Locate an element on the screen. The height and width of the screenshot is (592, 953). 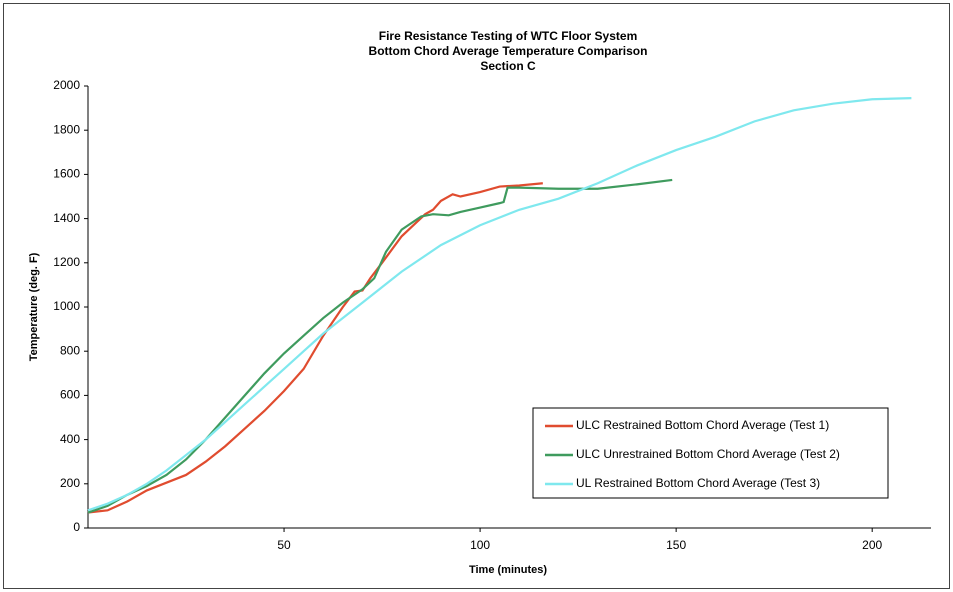
legend-box is located at coordinates (710, 453).